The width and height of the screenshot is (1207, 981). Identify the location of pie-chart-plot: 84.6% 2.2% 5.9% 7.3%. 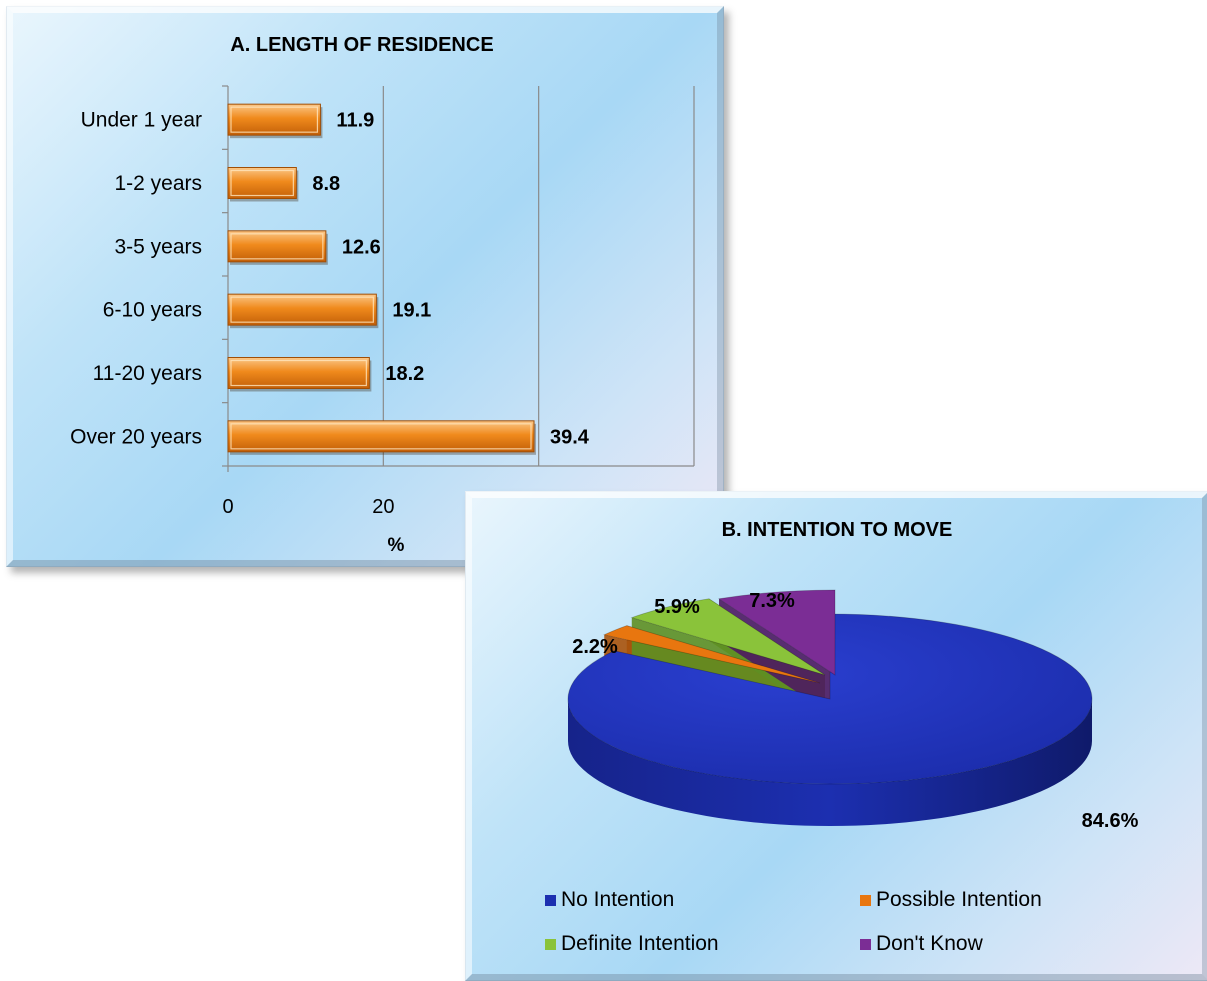
(853, 710).